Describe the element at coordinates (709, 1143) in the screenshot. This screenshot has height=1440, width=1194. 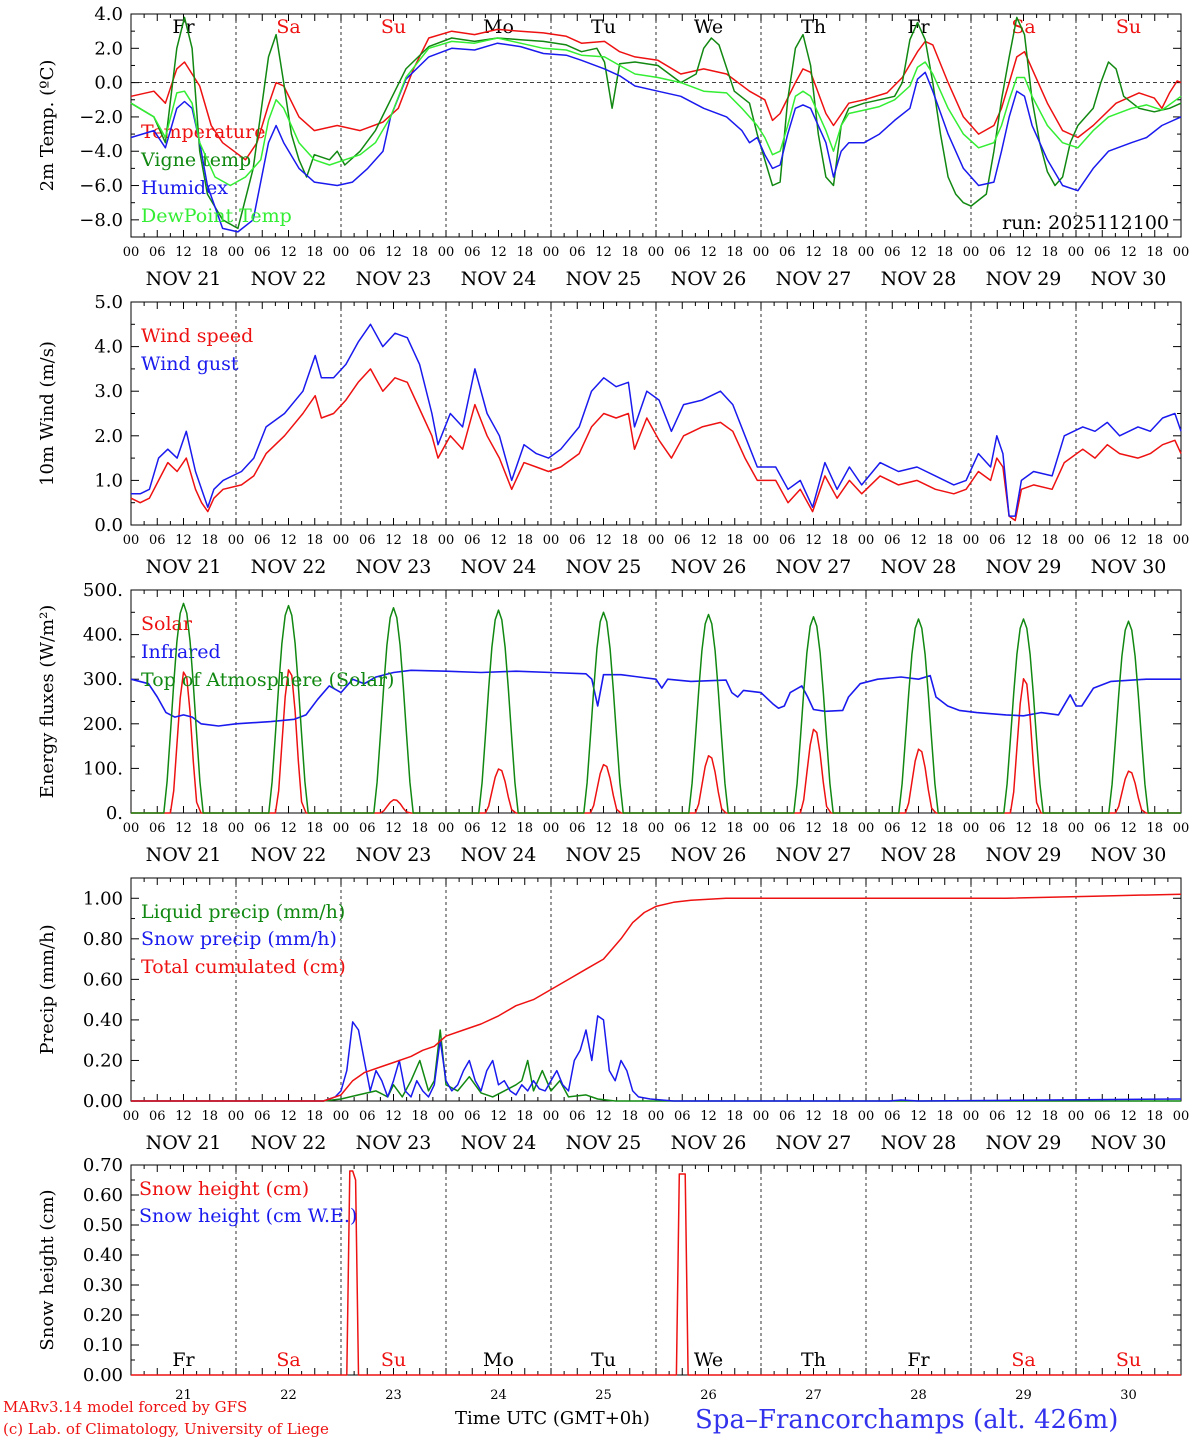
I see `date-label: NOV 26` at that location.